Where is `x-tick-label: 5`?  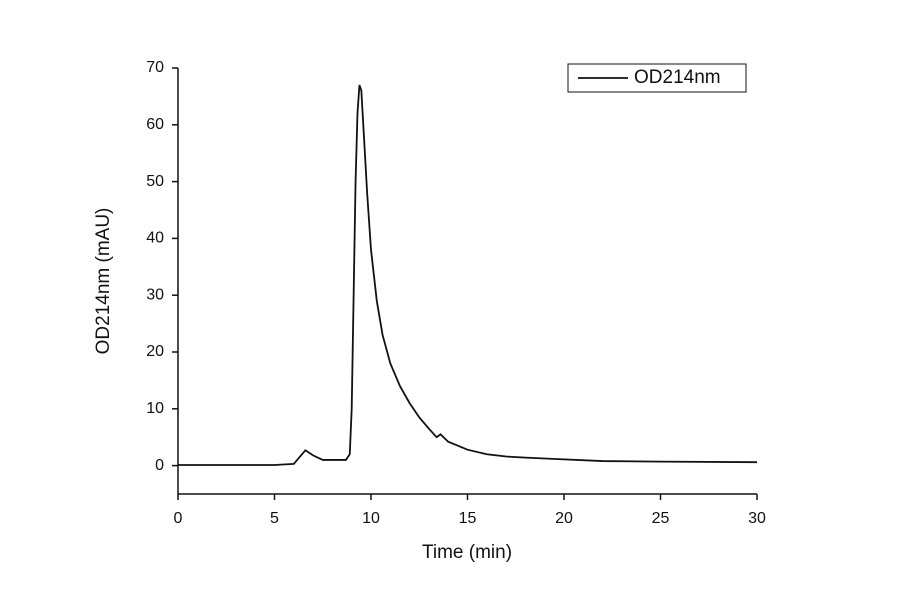
x-tick-label: 5 is located at coordinates (274, 518).